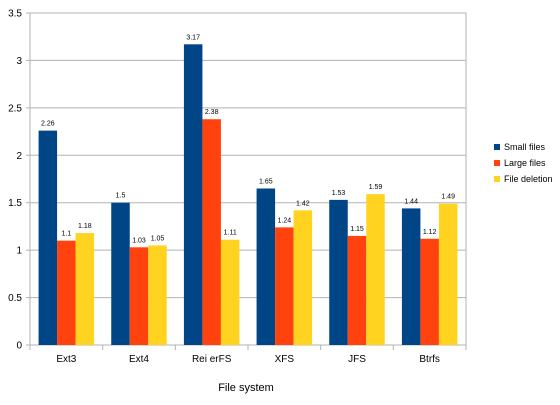 The height and width of the screenshot is (405, 560). I want to click on y-tick-label: 1.5, so click(15, 203).